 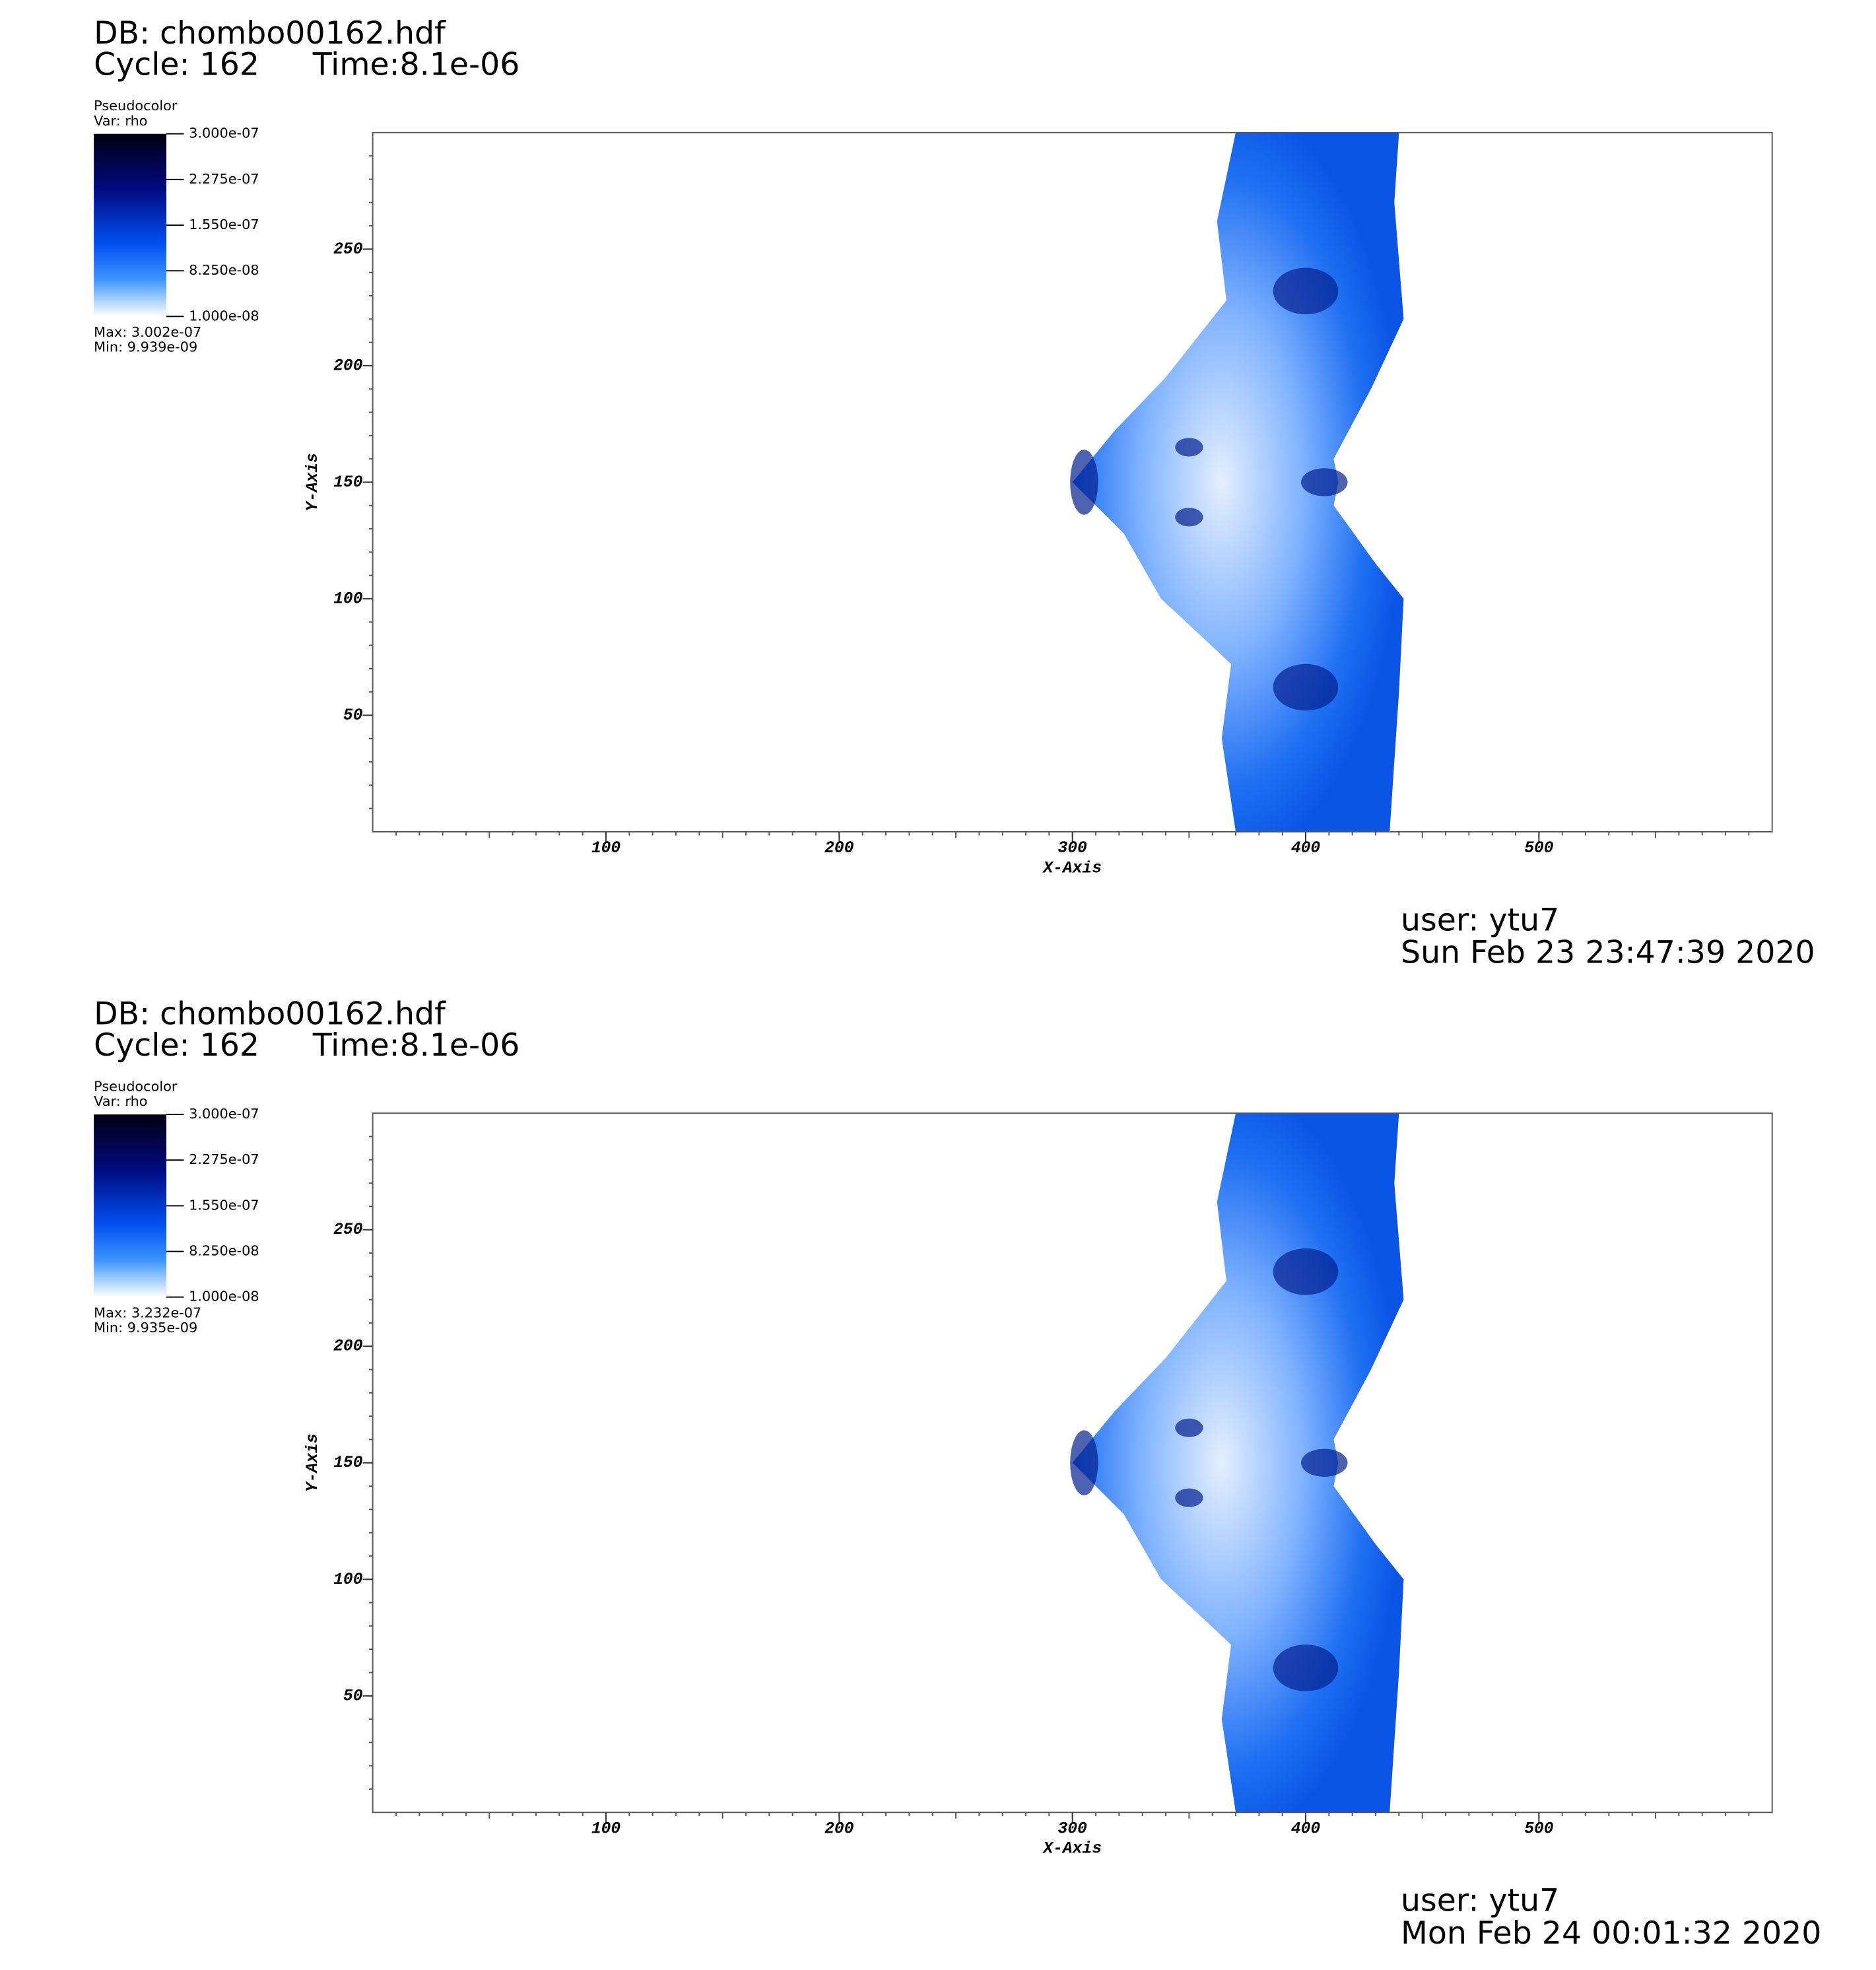 What do you see at coordinates (1611, 1933) in the screenshot?
I see `date: Mon Feb 24 00:01:32 2020` at bounding box center [1611, 1933].